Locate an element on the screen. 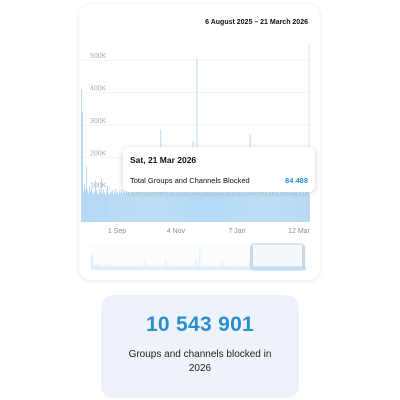  summary-label: Groups and channels blocked in 2026 is located at coordinates (200, 361).